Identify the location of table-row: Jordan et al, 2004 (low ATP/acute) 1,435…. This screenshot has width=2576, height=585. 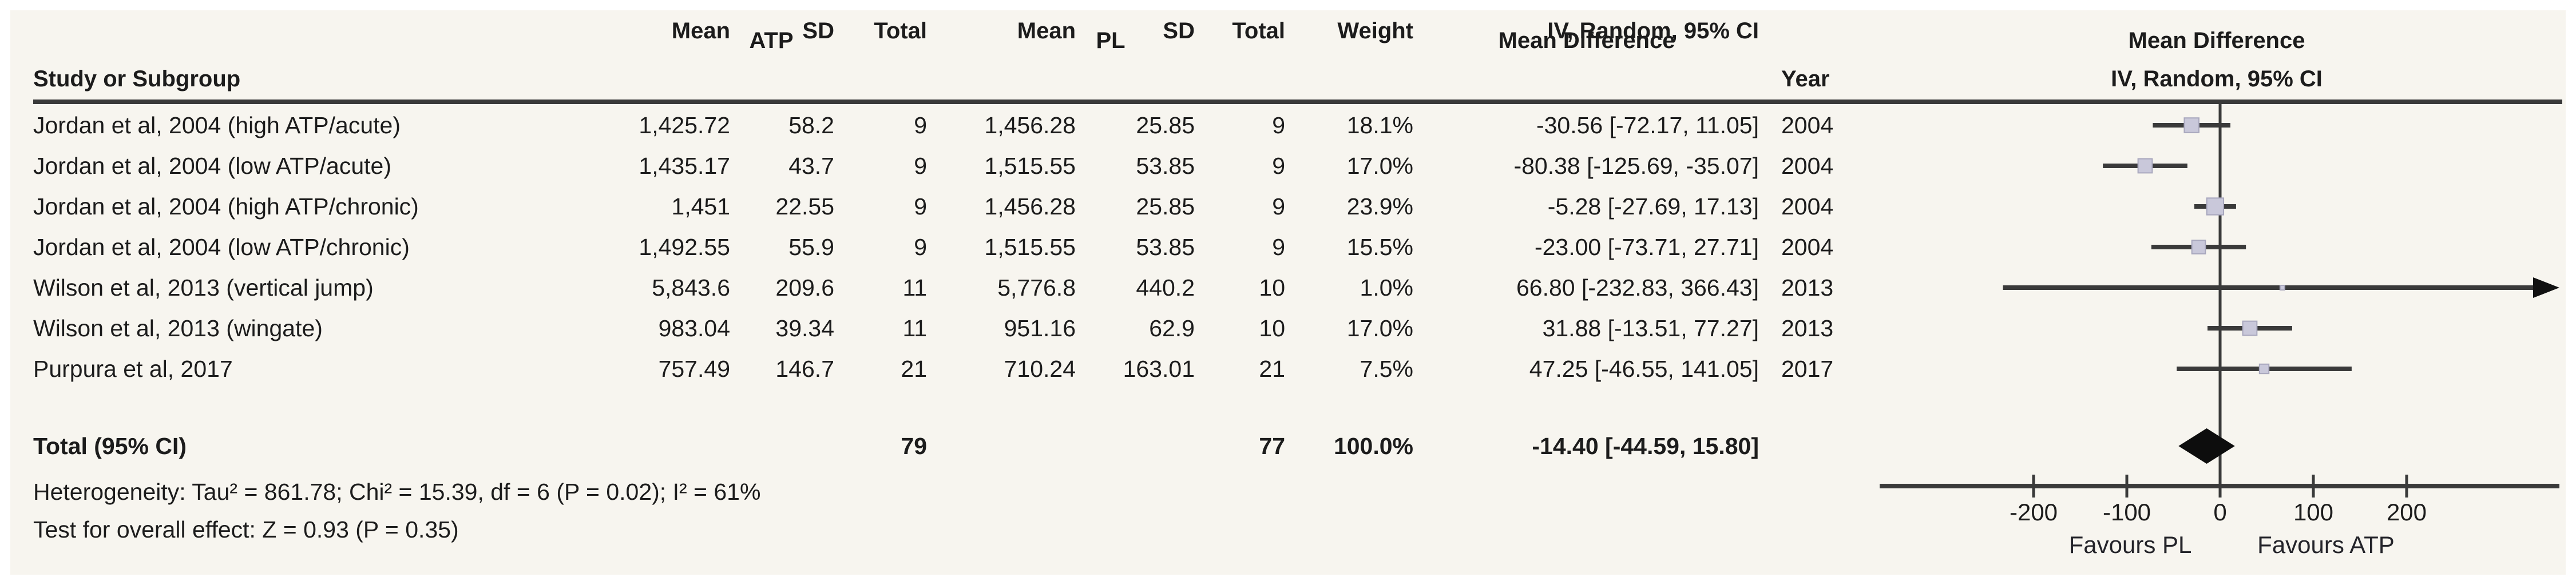
(1288, 166).